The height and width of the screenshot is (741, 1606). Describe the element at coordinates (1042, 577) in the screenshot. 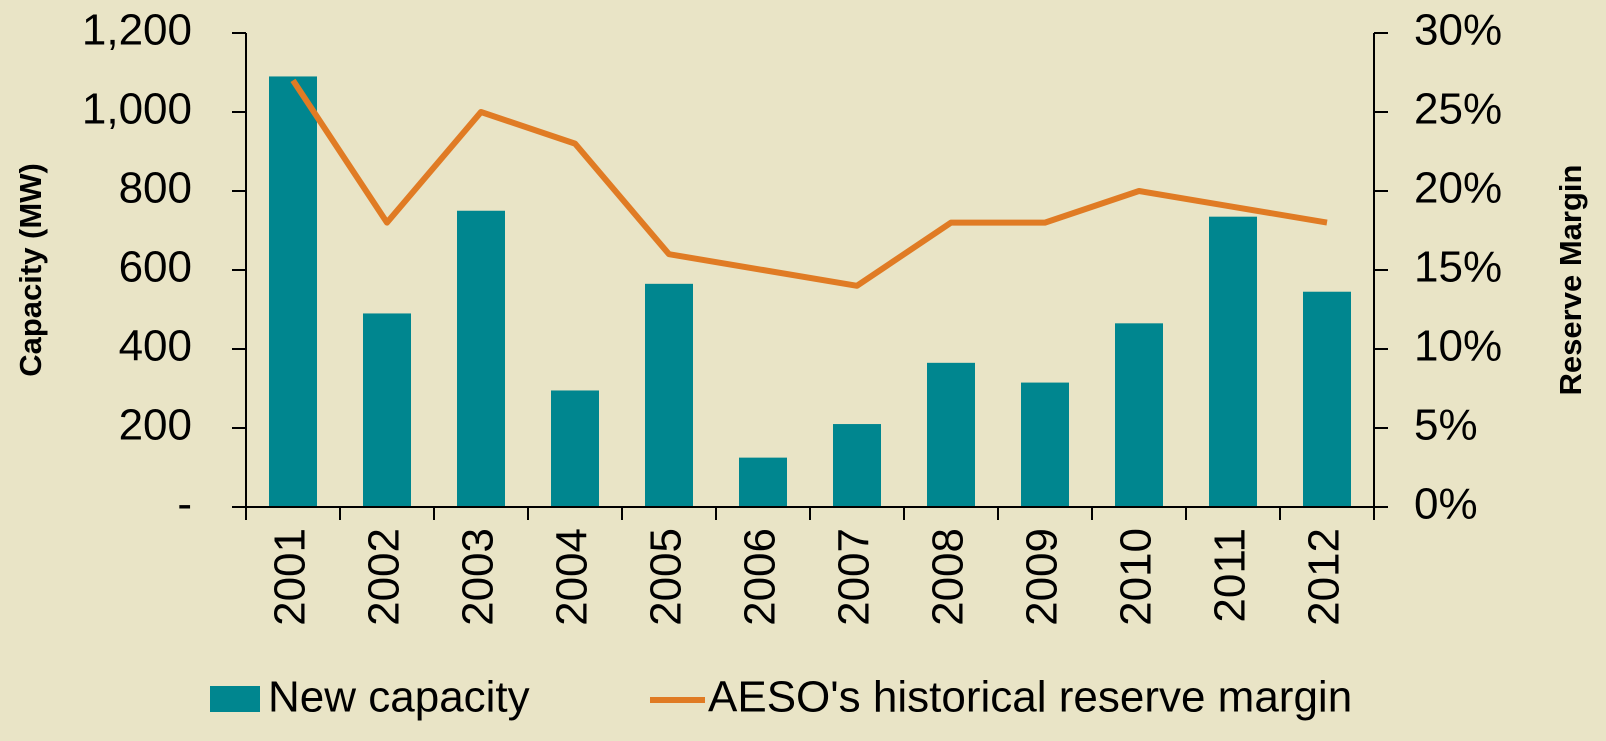

I see `x-tick-label: 2009` at that location.